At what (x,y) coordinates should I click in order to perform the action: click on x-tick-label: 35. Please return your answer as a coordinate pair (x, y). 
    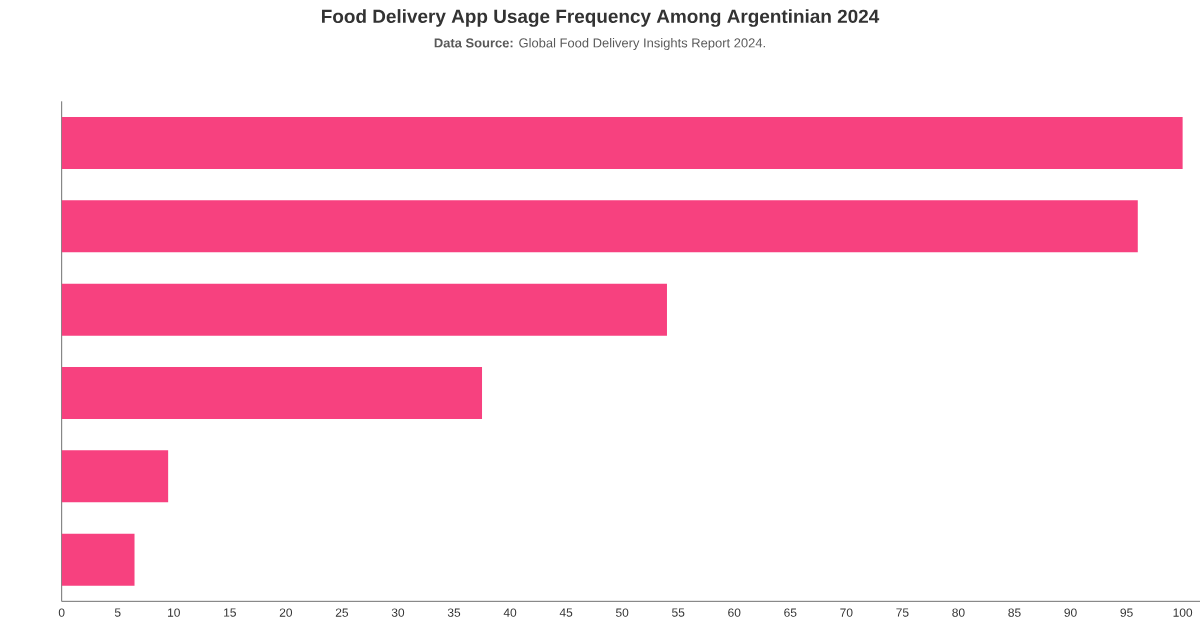
    Looking at the image, I should click on (454, 612).